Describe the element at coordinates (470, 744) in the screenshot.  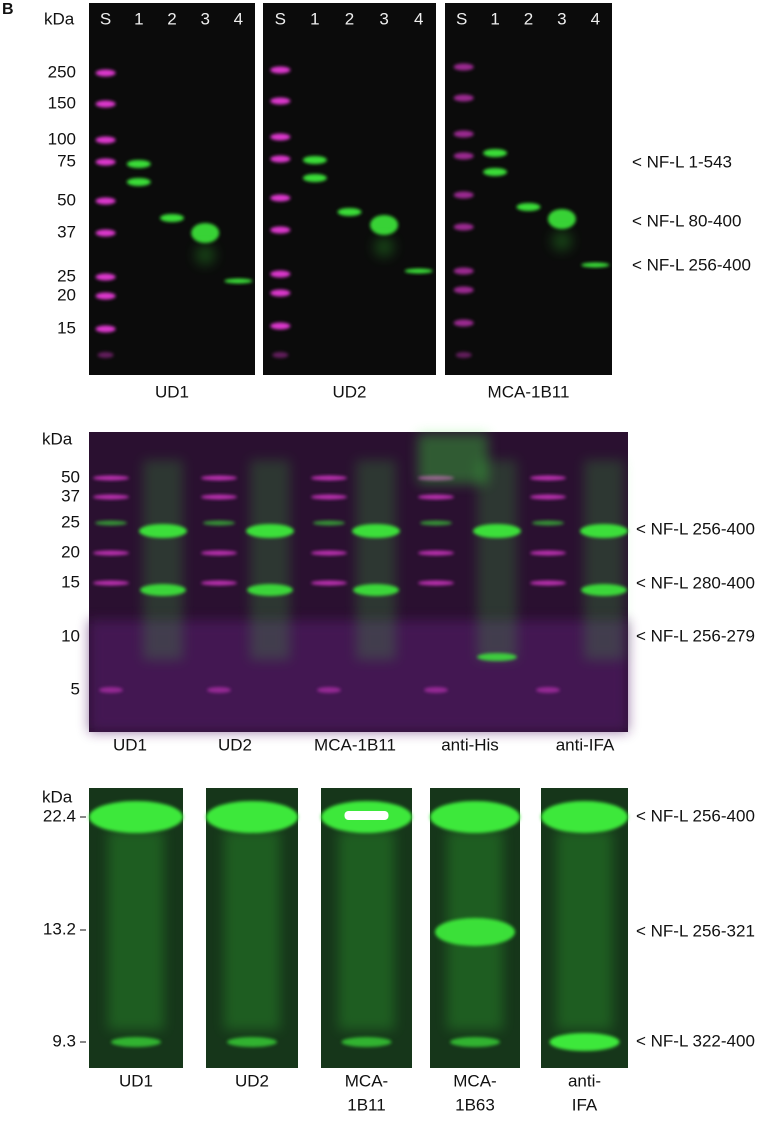
I see `lane-label: anti-His` at that location.